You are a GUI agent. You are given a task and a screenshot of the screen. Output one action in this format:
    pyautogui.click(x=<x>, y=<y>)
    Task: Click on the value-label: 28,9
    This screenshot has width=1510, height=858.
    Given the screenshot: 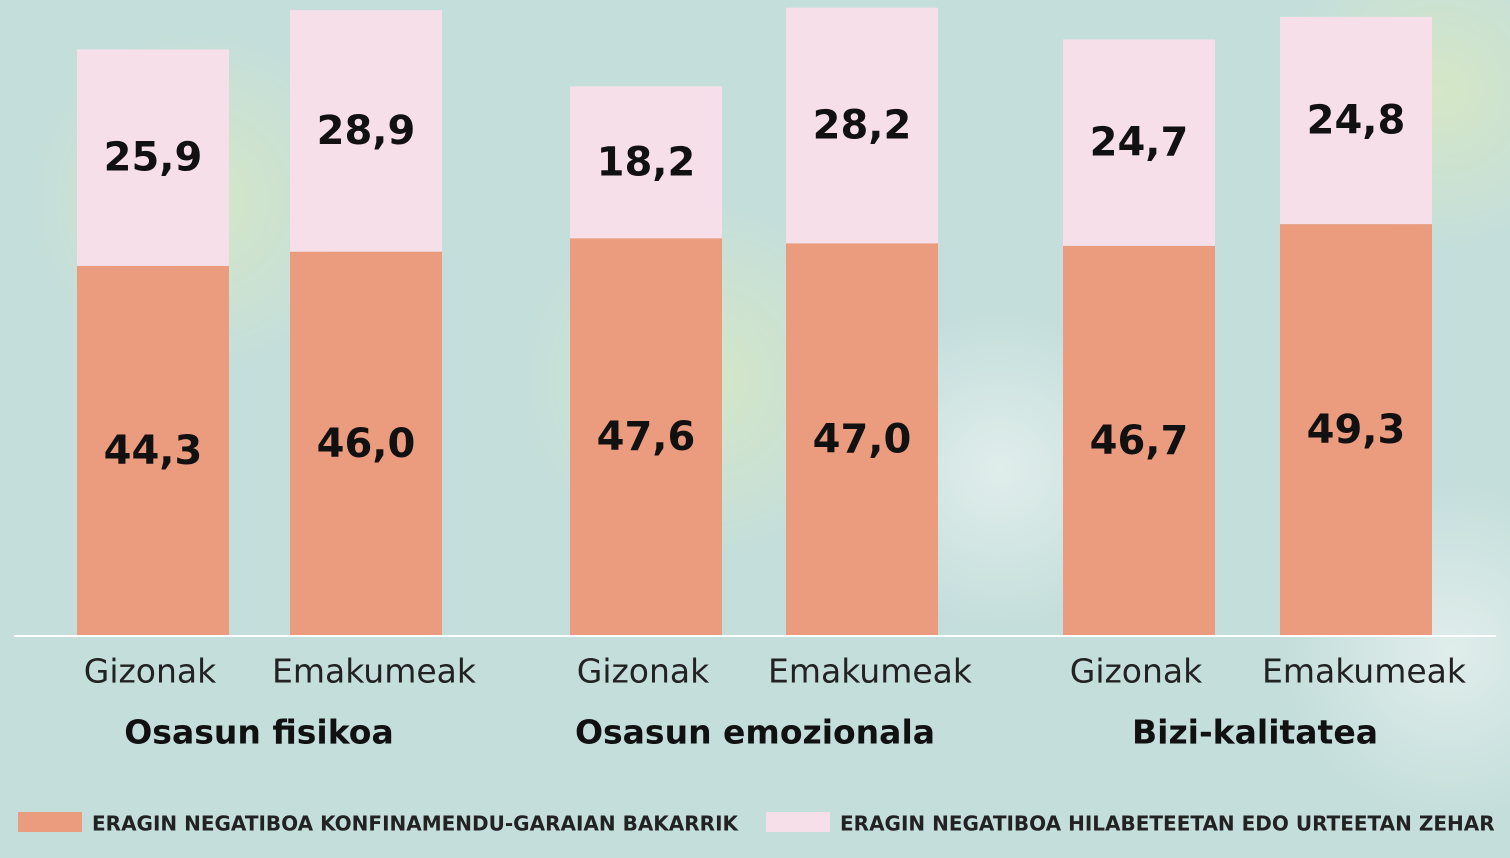 What is the action you would take?
    pyautogui.click(x=366, y=131)
    